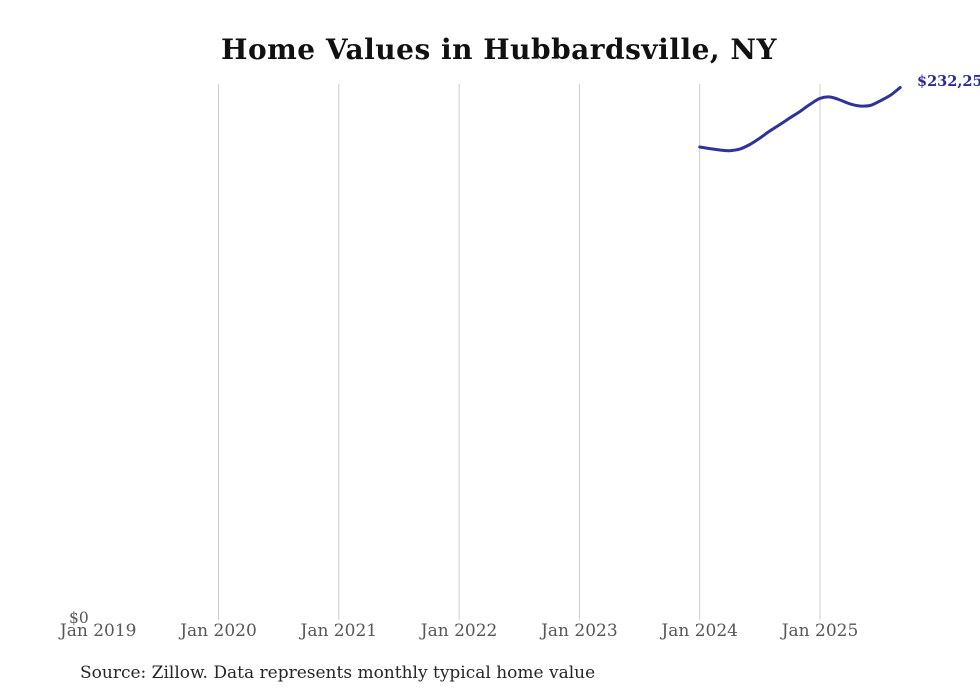 Image resolution: width=980 pixels, height=699 pixels. What do you see at coordinates (800, 119) in the screenshot?
I see `home-value-line-series` at bounding box center [800, 119].